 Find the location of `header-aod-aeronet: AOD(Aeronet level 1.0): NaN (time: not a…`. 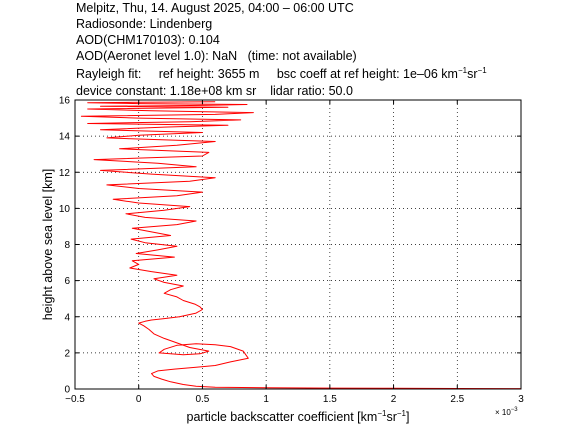

header-aod-aeronet: AOD(Aeronet level 1.0): NaN (time: not a… is located at coordinates (216, 56).